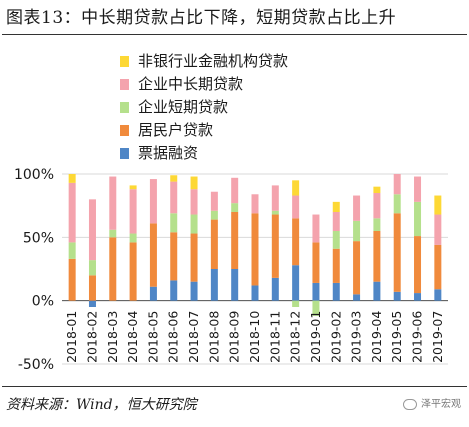 The width and height of the screenshot is (469, 427). I want to click on y-tick-label: 0%, so click(43, 302).